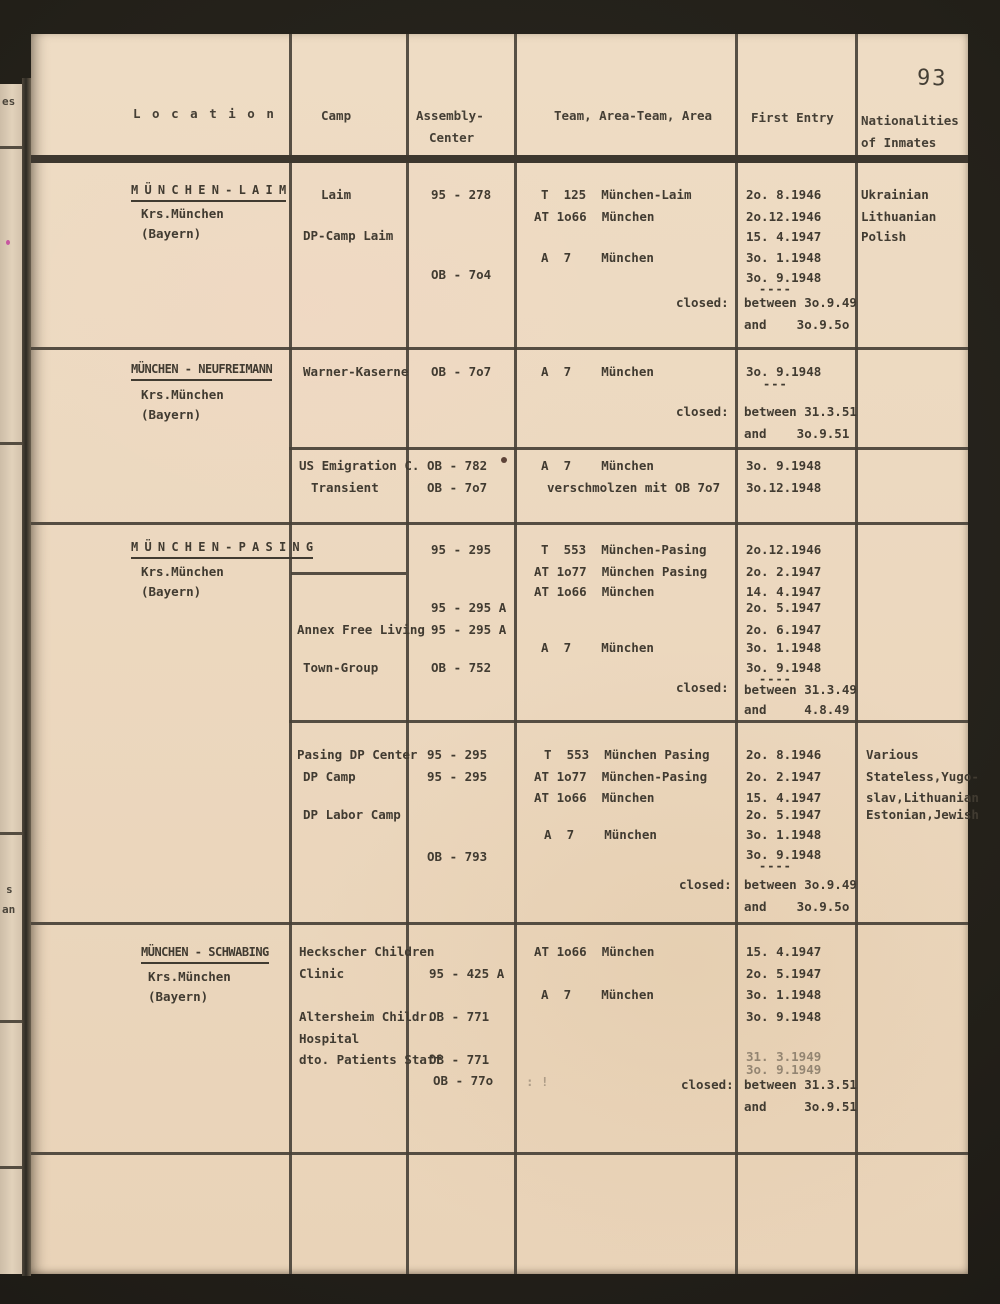 Image resolution: width=1000 pixels, height=1304 pixels. What do you see at coordinates (895, 194) in the screenshot?
I see `nationality: Ukrainian` at bounding box center [895, 194].